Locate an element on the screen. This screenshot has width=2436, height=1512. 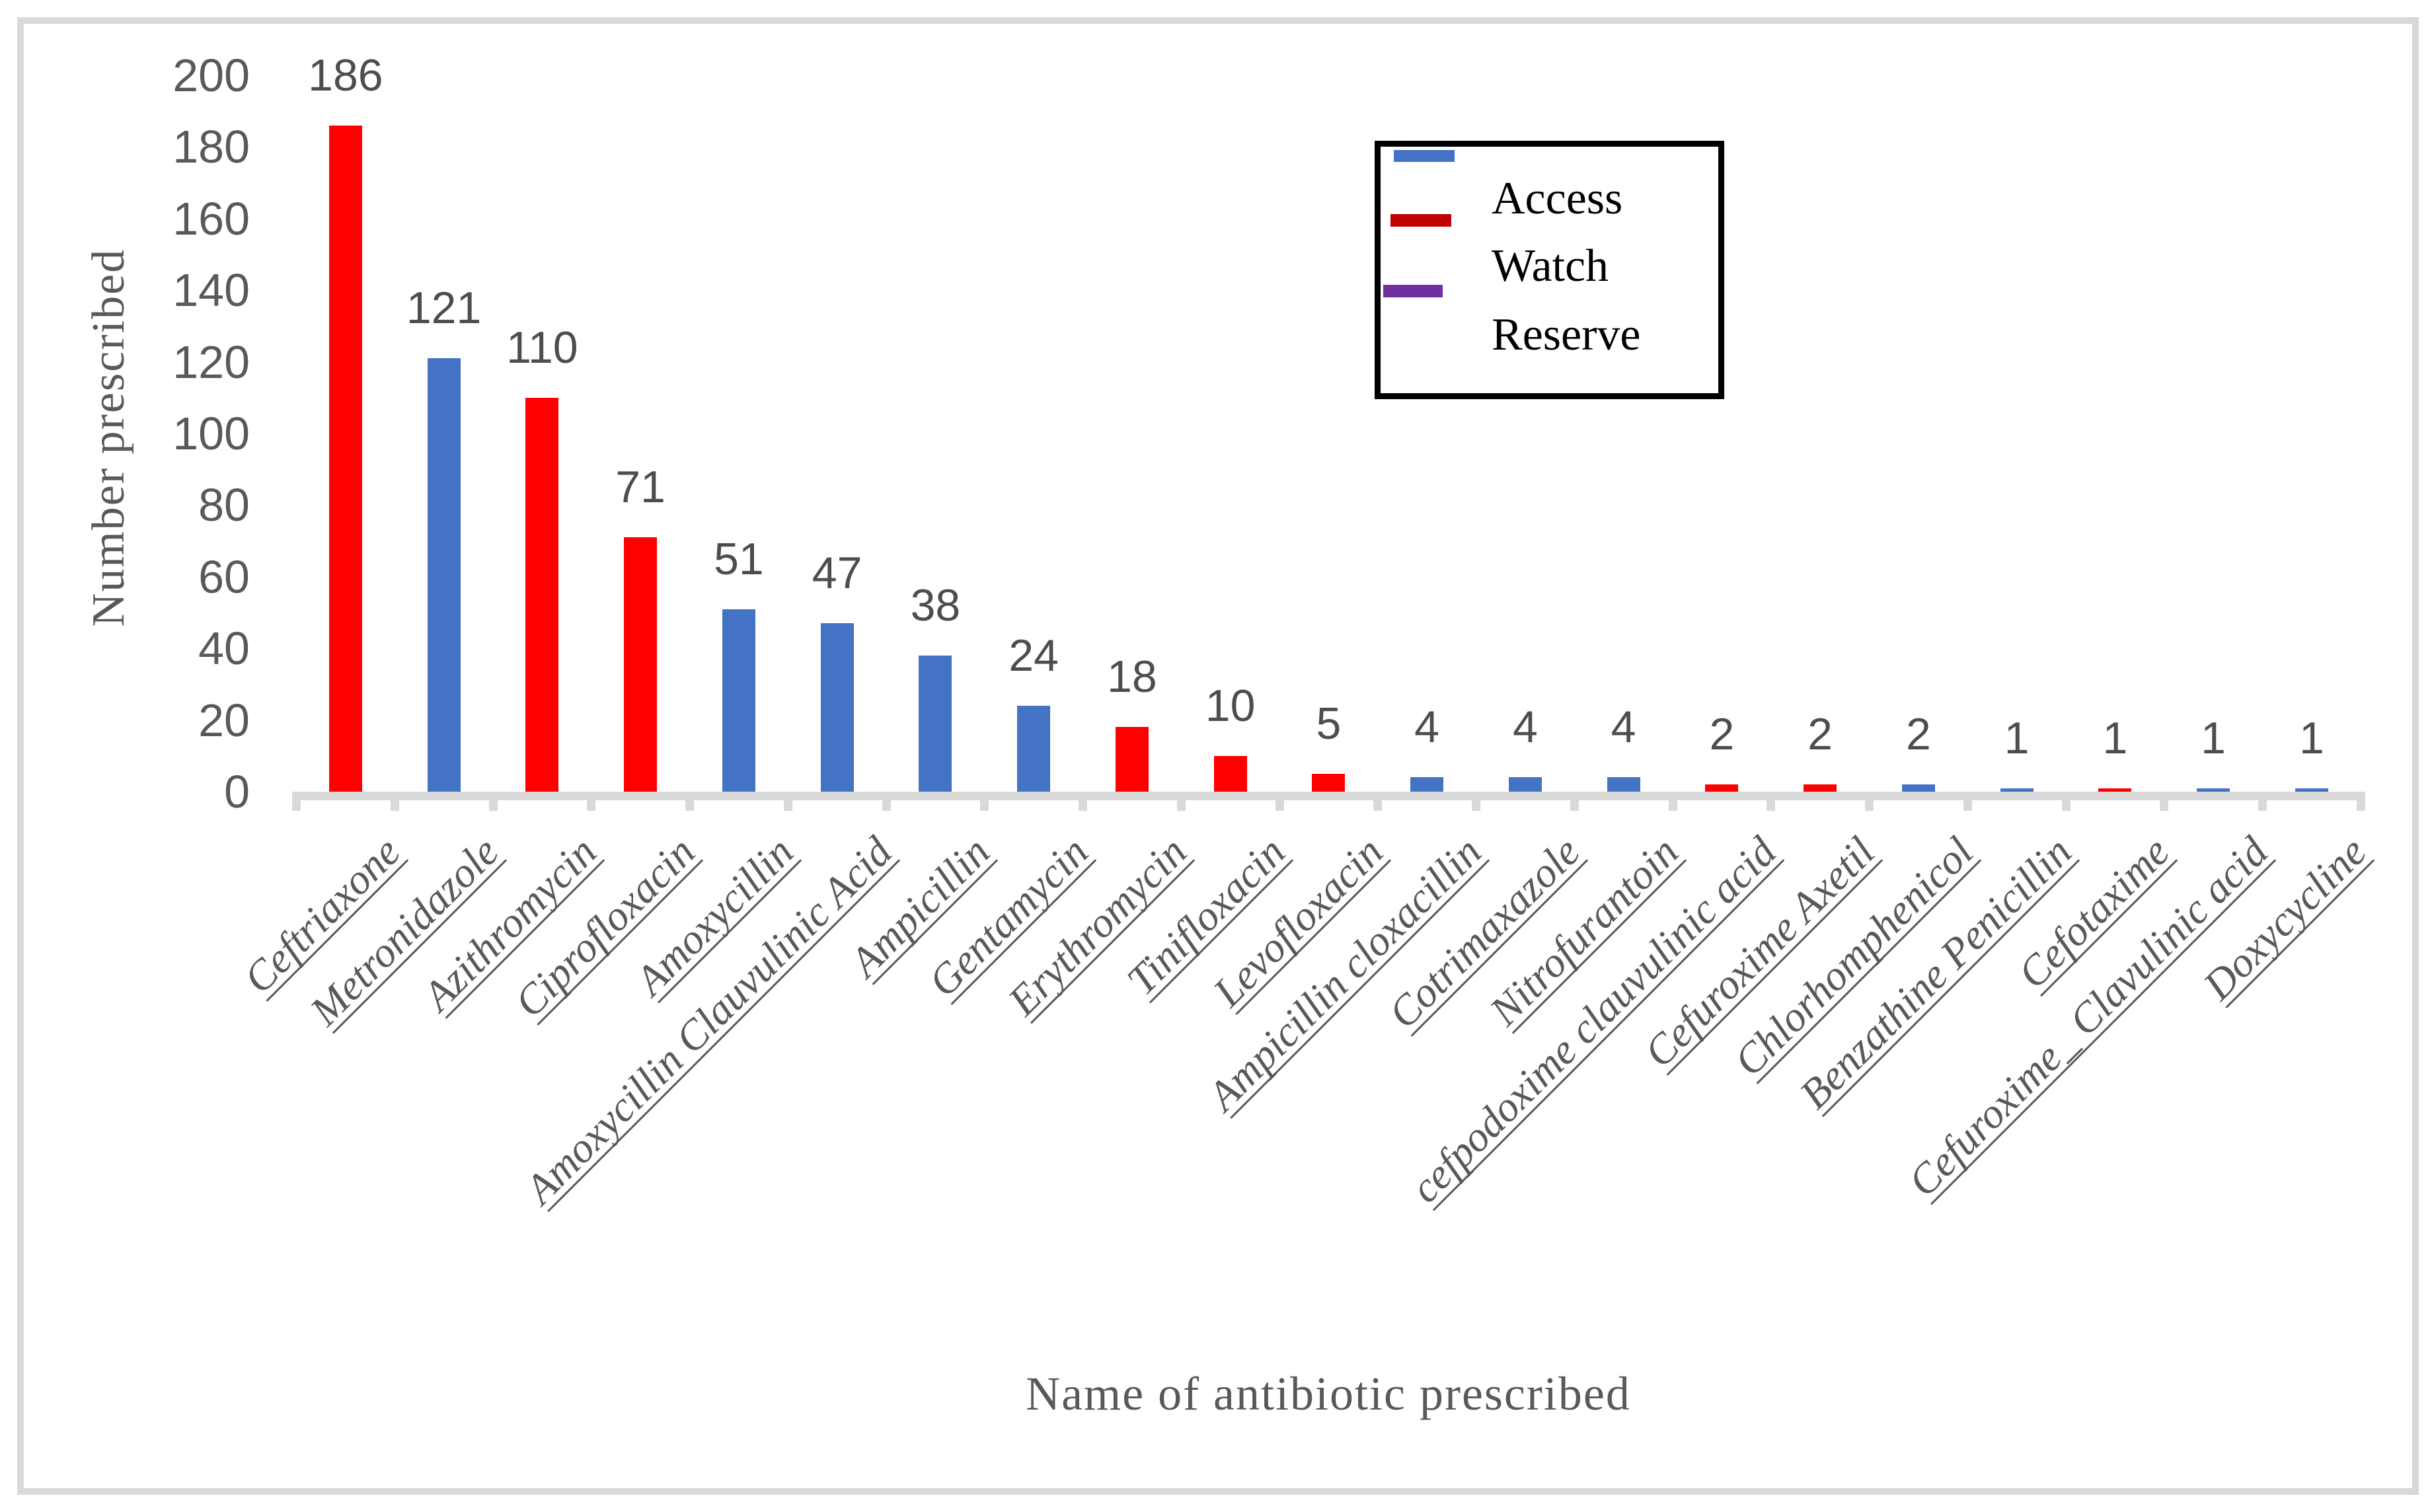
bar-cefuroxime-clavulinic-acid is located at coordinates (2213, 790).